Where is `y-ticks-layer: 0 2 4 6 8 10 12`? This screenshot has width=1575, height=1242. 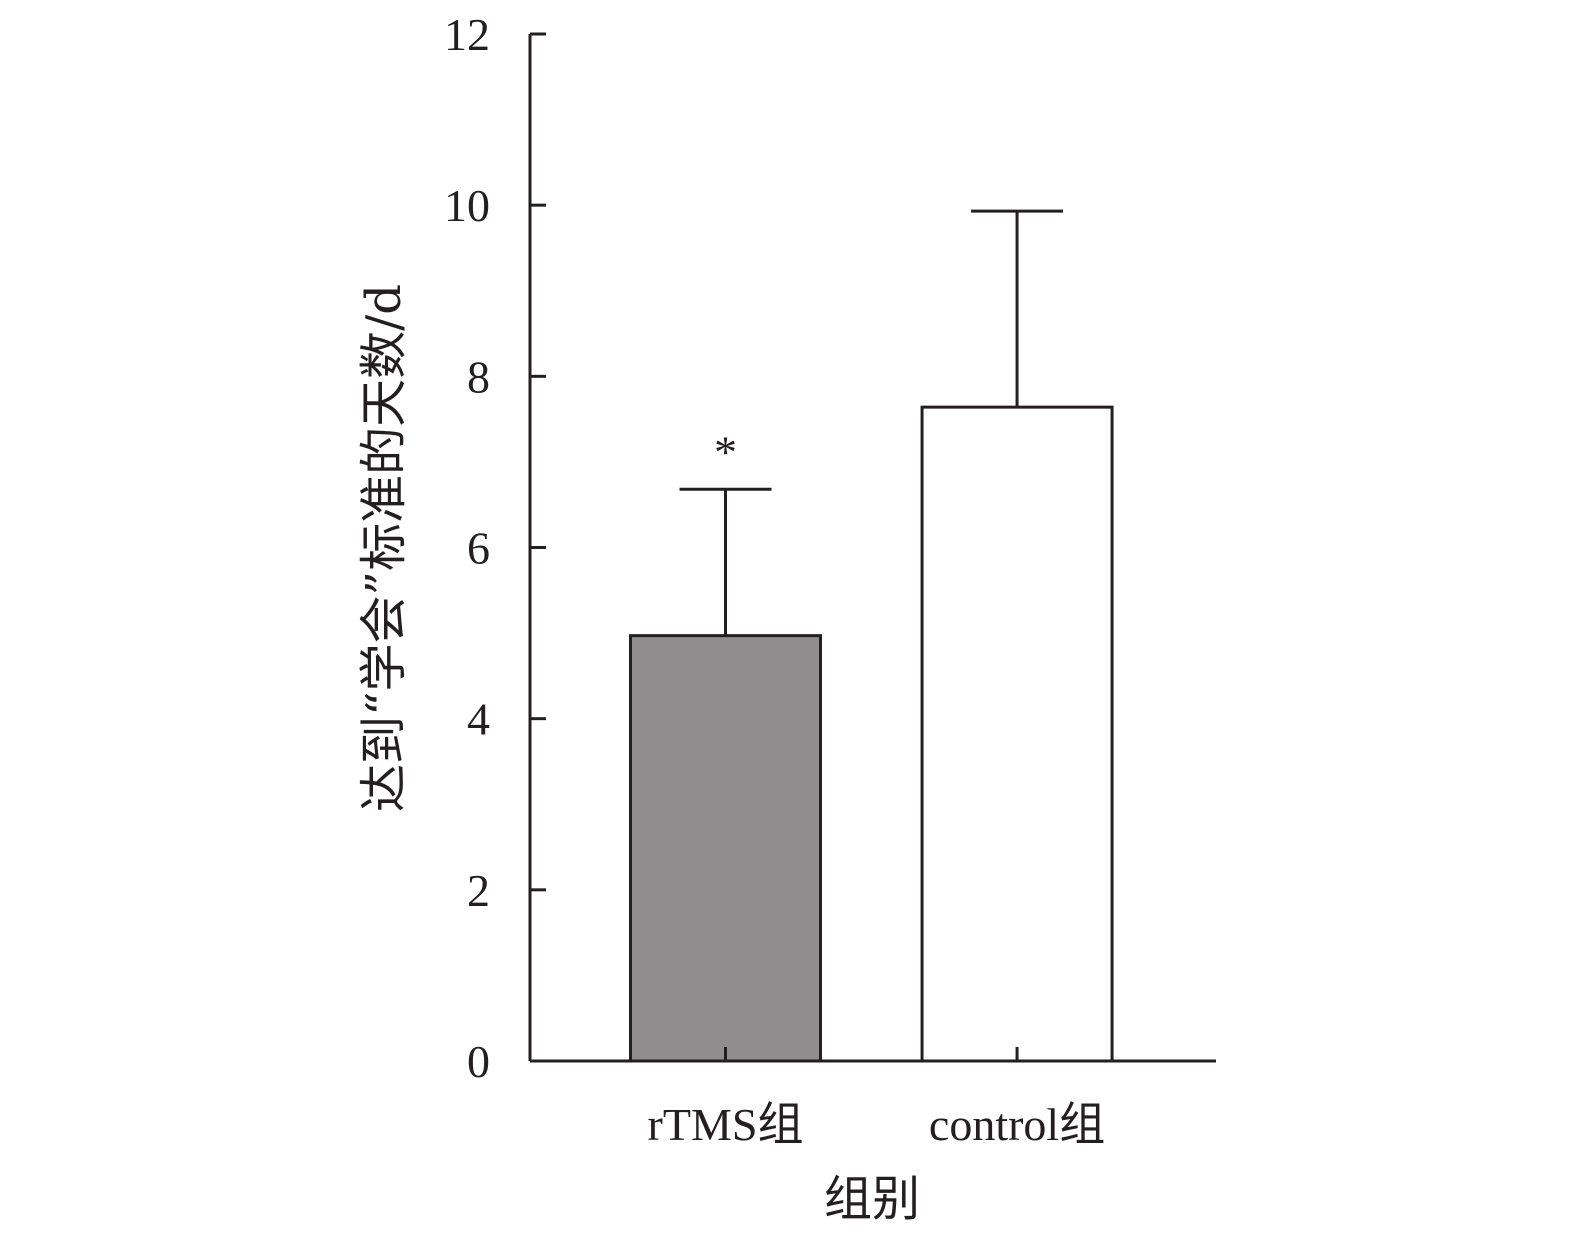 y-ticks-layer: 0 2 4 6 8 10 12 is located at coordinates (495, 548).